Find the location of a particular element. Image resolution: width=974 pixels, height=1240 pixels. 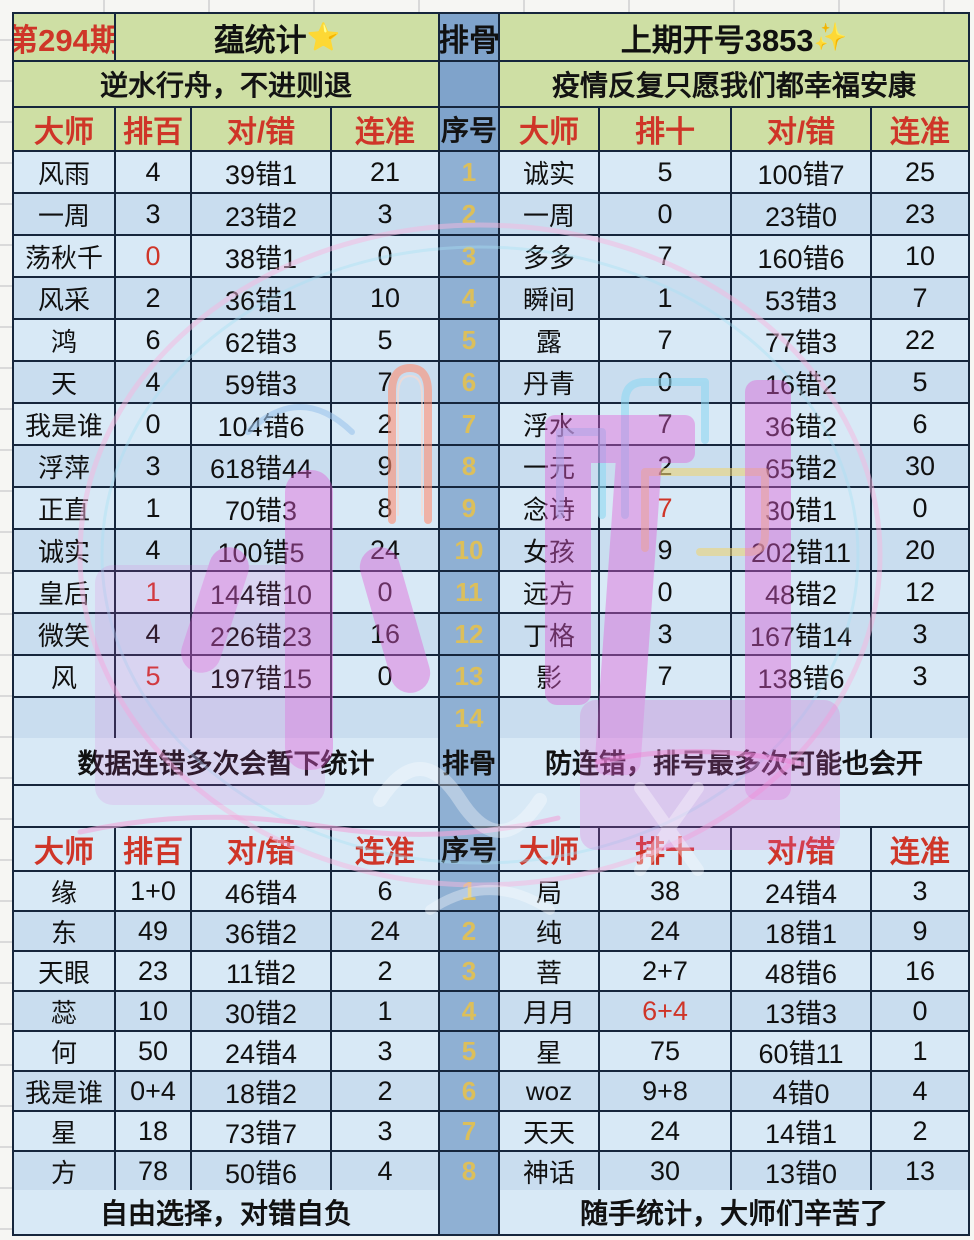

master-name-cell: 多多 is located at coordinates (549, 256).